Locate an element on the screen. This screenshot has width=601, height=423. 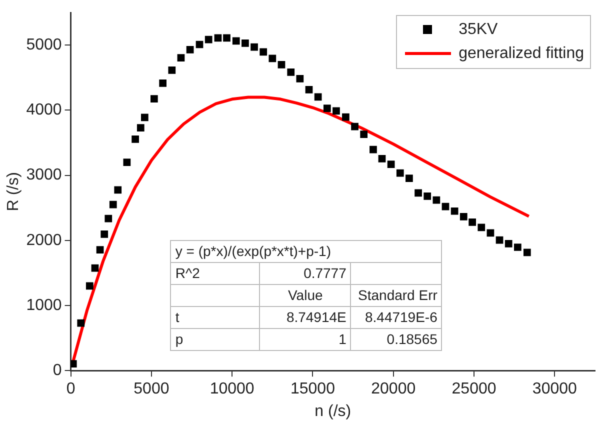
annotation: 0.7777 is located at coordinates (305, 273).